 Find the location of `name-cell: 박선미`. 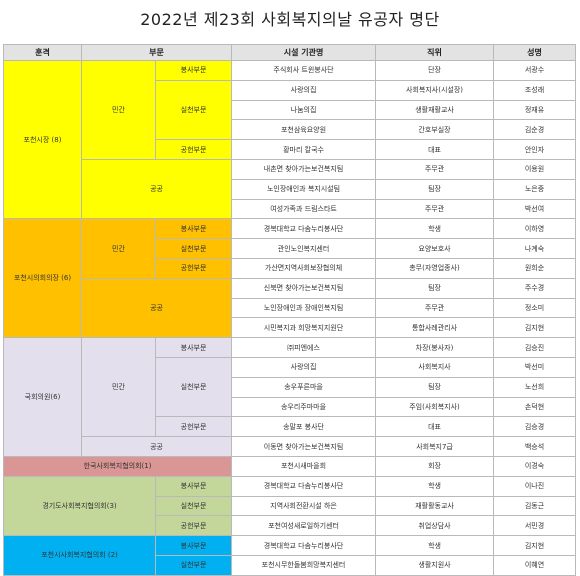

name-cell: 박선미 is located at coordinates (535, 367).